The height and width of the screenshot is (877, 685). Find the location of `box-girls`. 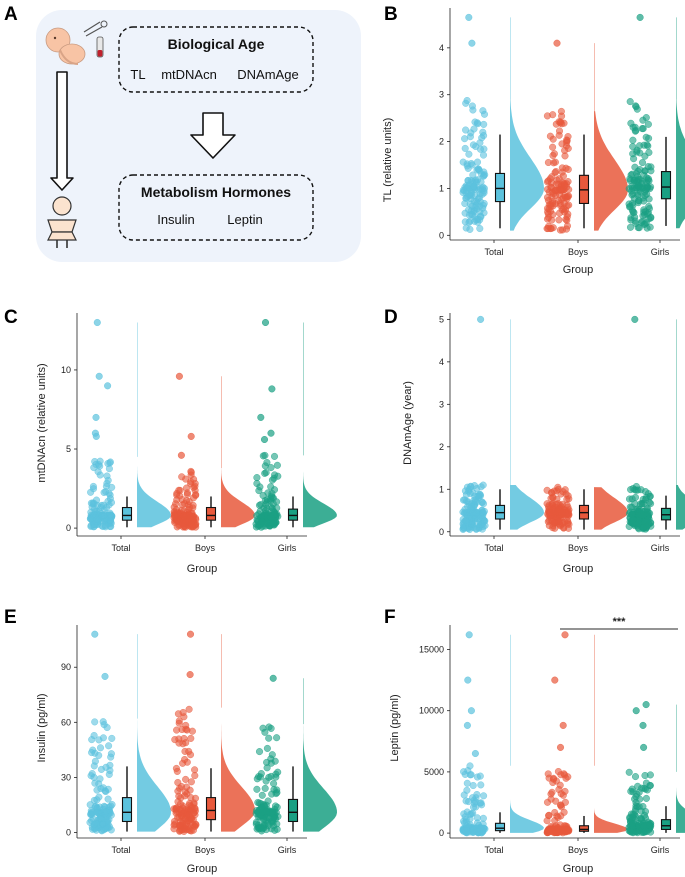

box-girls is located at coordinates (293, 810).